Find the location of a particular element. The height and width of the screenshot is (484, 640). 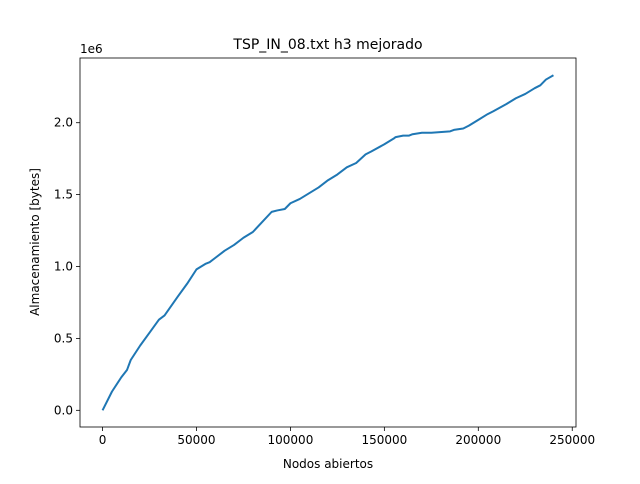

chart-title: TSP_IN_08.txt h3 mejorado is located at coordinates (327, 45).